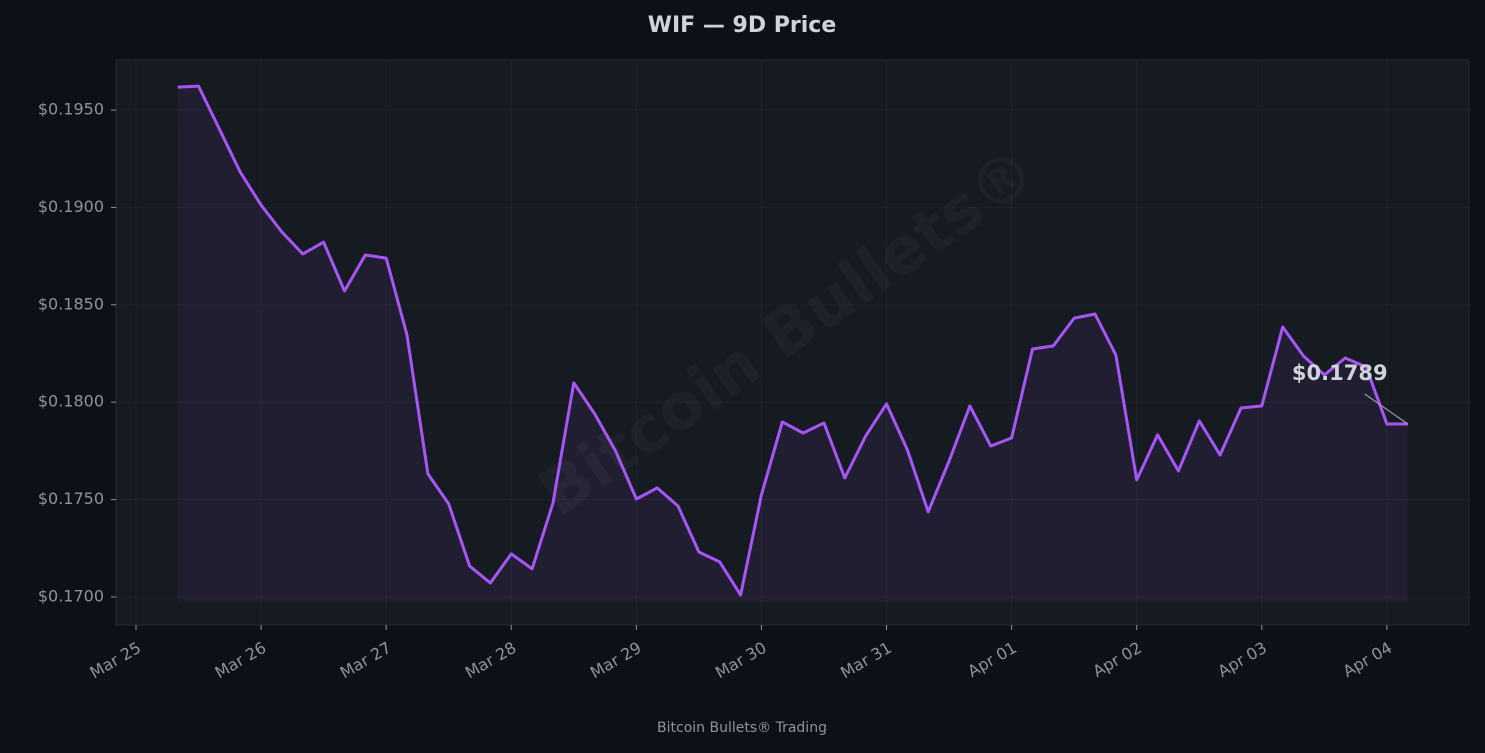 This screenshot has width=1485, height=753. What do you see at coordinates (71, 109) in the screenshot?
I see `y-tick-label: $0.1950` at bounding box center [71, 109].